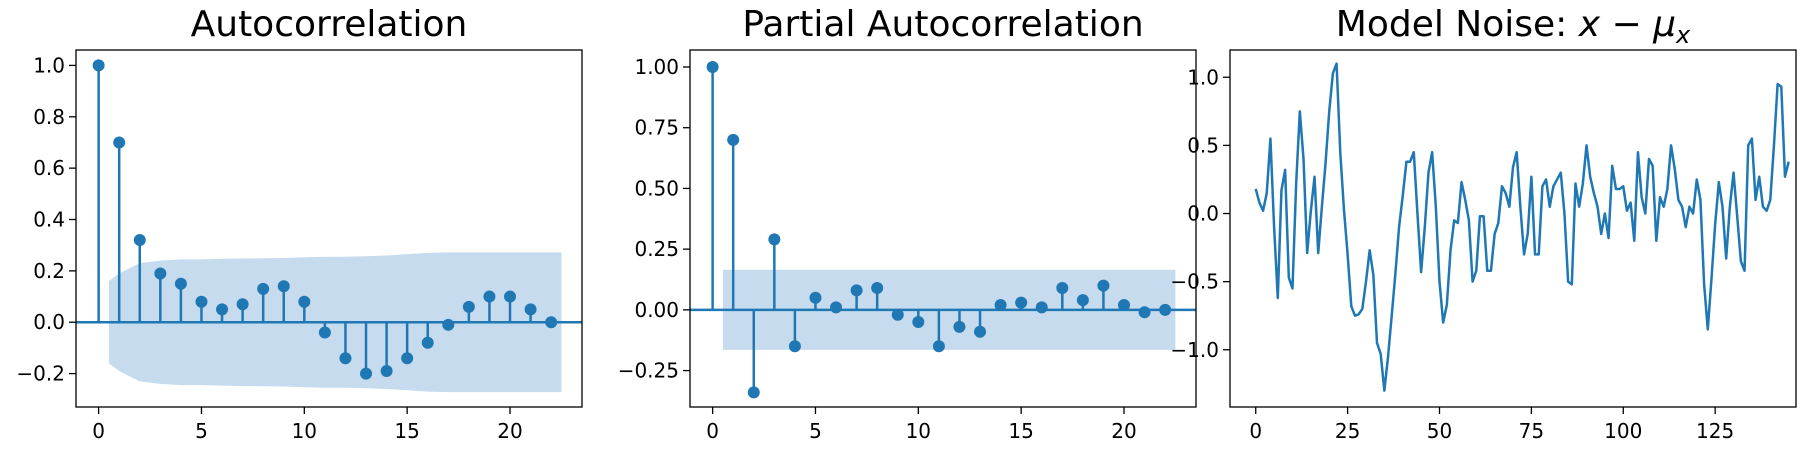 This screenshot has width=1800, height=450. What do you see at coordinates (98, 431) in the screenshot?
I see `acf-x-tick-label: 0` at bounding box center [98, 431].